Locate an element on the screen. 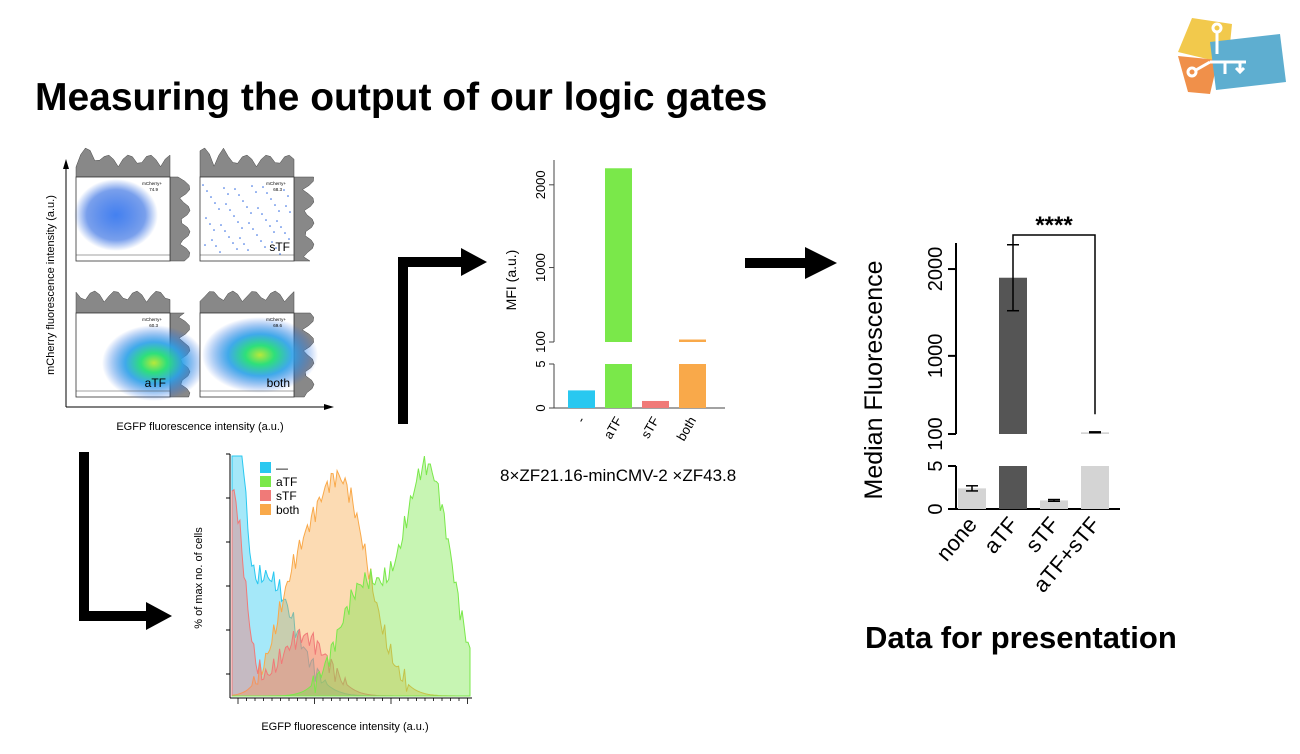 The image size is (1300, 754). flow-panel-label: aTF is located at coordinates (155, 383).